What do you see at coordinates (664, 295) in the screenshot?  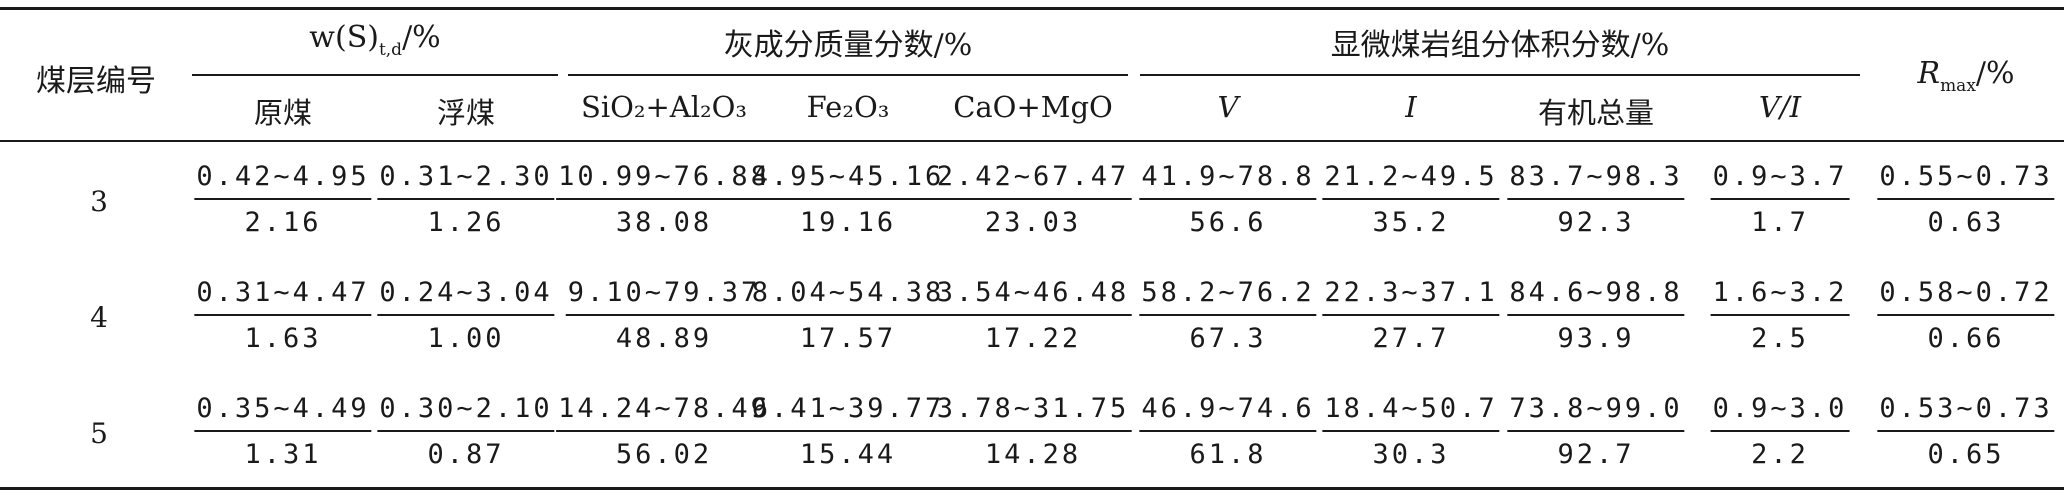 I see `range-value: 9.10~79.37` at bounding box center [664, 295].